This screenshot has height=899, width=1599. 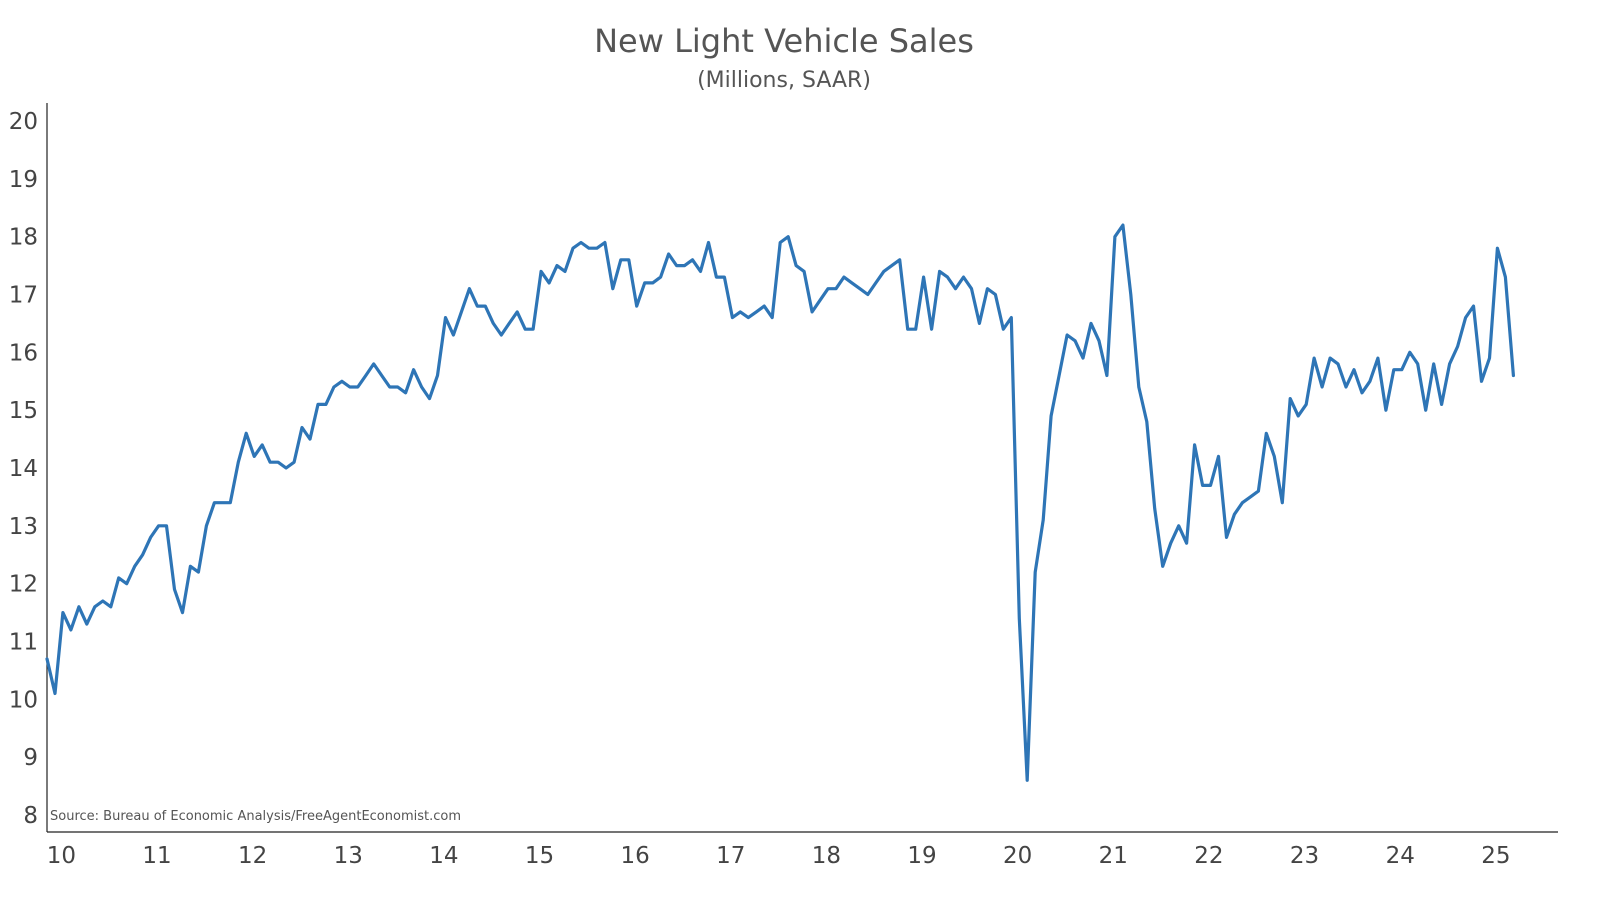 I want to click on y-tick-label: 12, so click(x=23, y=585).